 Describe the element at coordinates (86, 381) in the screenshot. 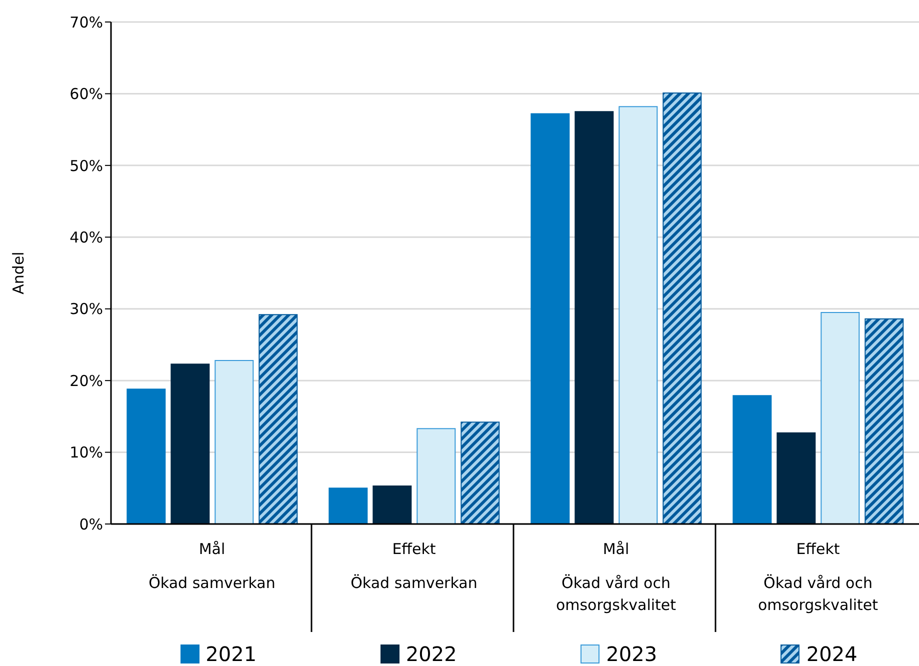

I see `y-tick-label: 20%` at that location.